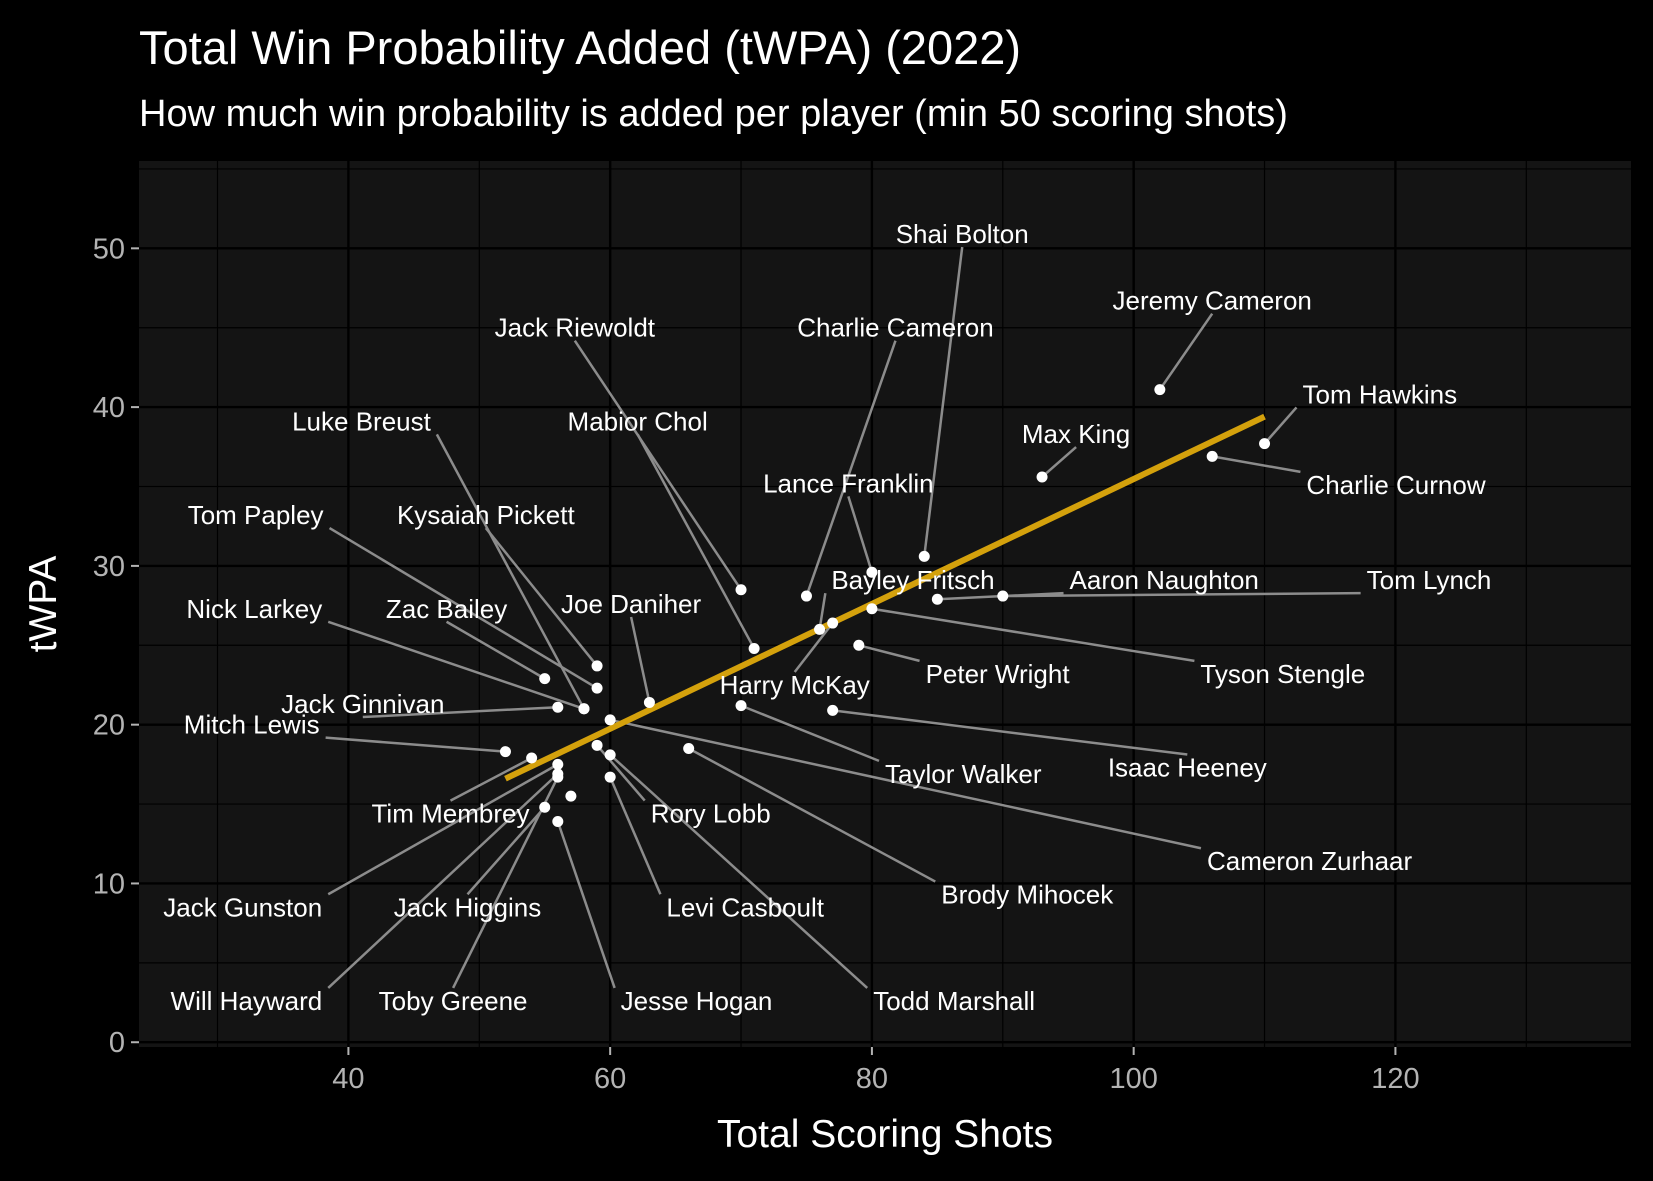 This screenshot has width=1653, height=1181. What do you see at coordinates (109, 408) in the screenshot?
I see `y-tick-label: 40` at bounding box center [109, 408].